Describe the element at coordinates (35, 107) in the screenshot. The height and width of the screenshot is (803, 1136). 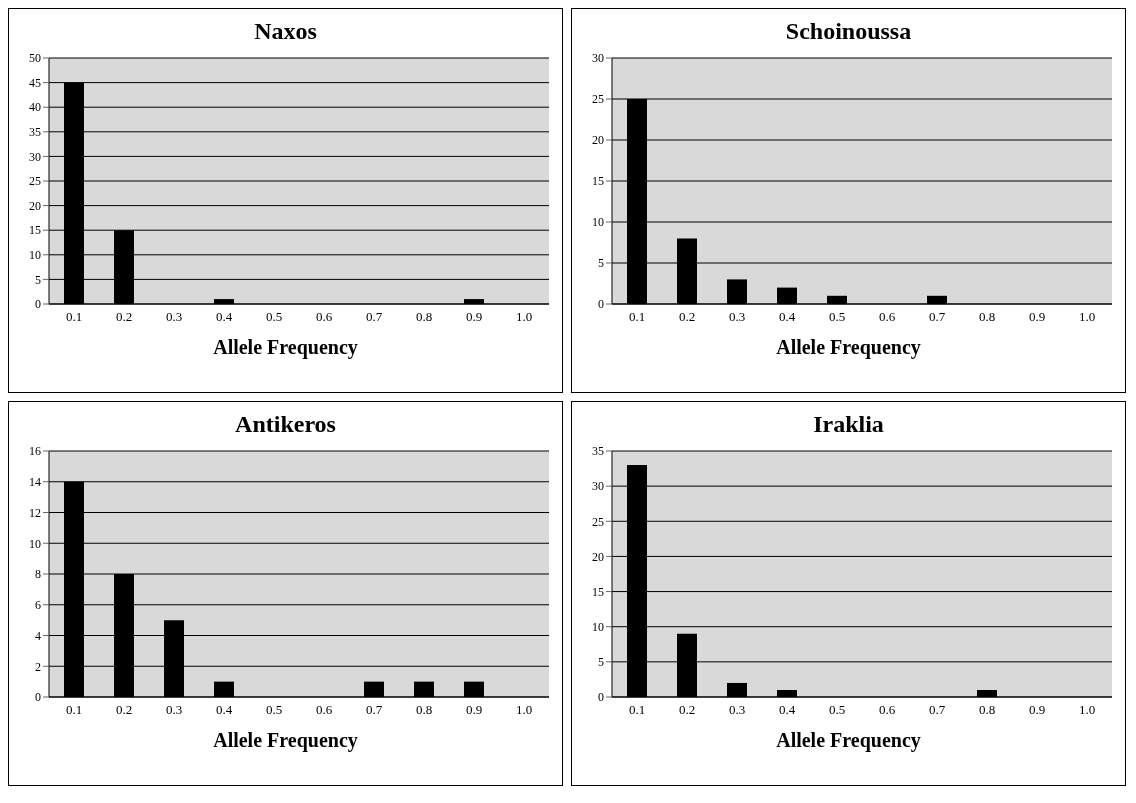
I see `y-tick-label: 40` at that location.